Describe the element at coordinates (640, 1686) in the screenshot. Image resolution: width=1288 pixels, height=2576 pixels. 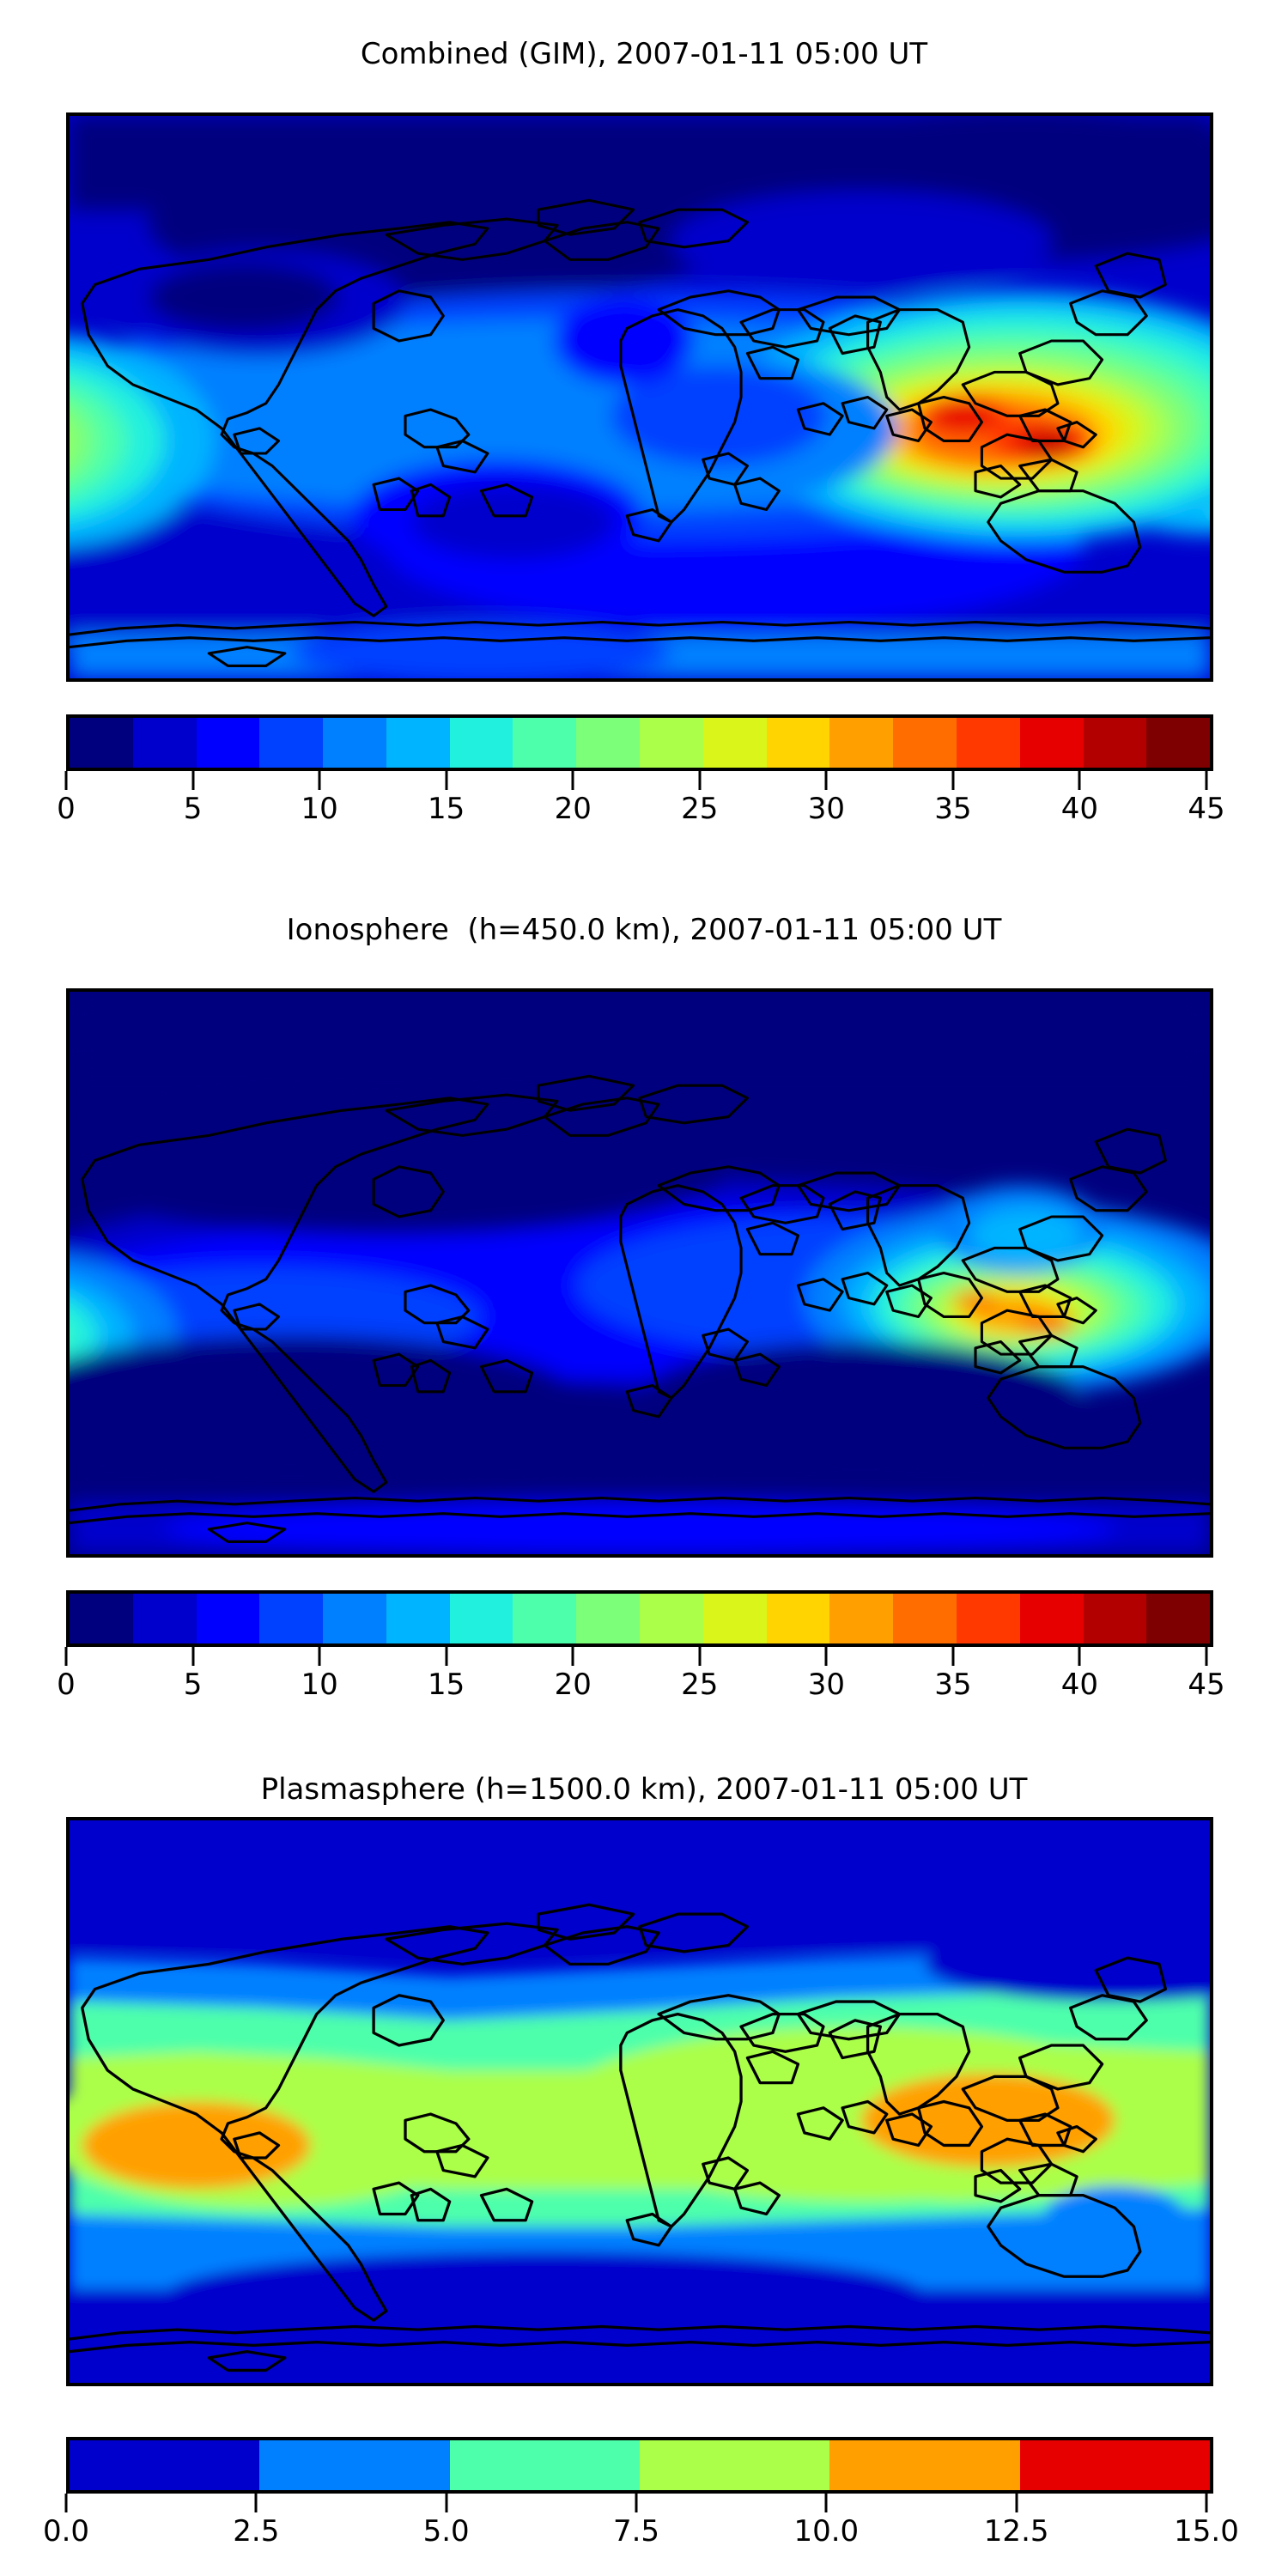
I see `colorbar-ionosphere-labels: 0 5 10 15 20 25 30 35 40 45` at that location.